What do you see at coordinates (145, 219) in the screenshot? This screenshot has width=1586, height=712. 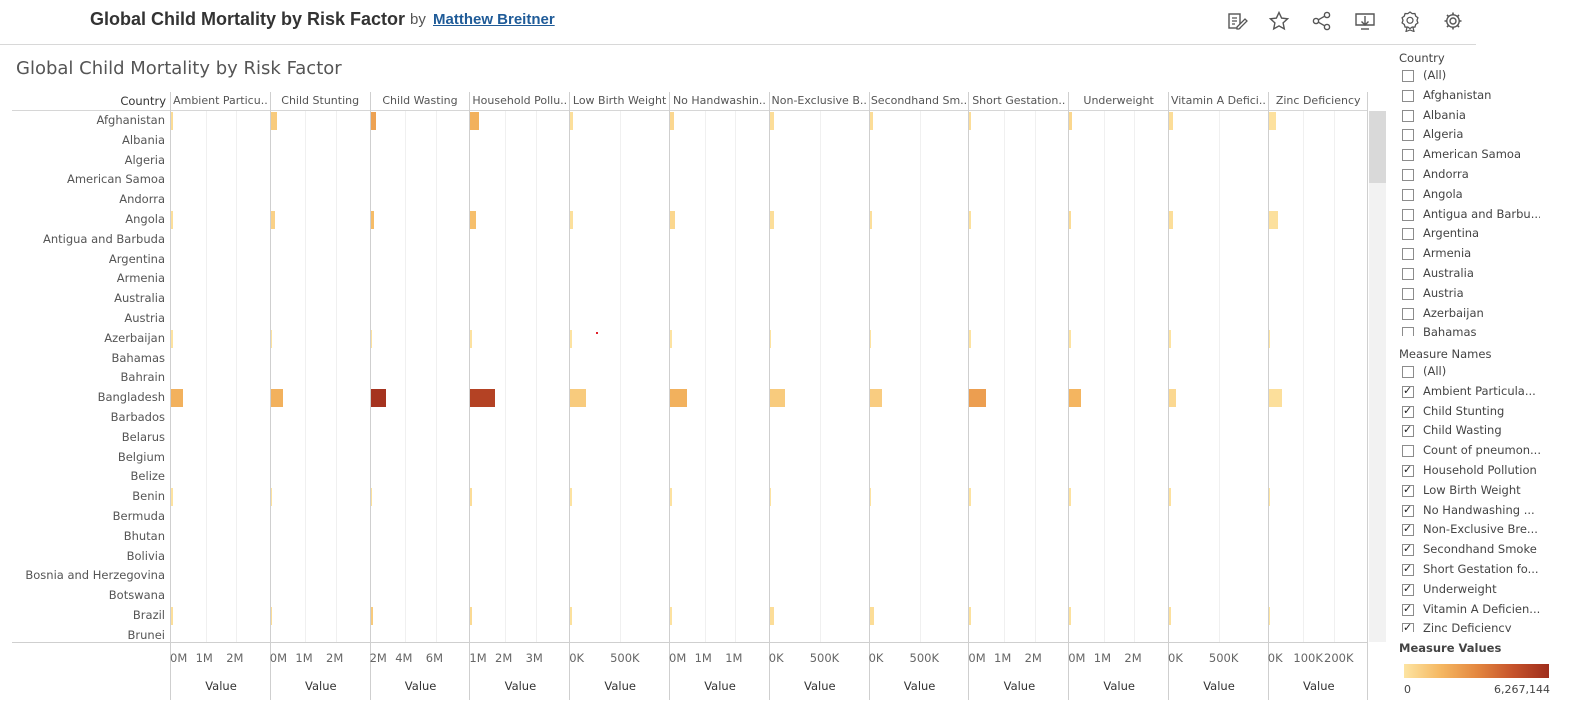 I see `row-label: Angola` at bounding box center [145, 219].